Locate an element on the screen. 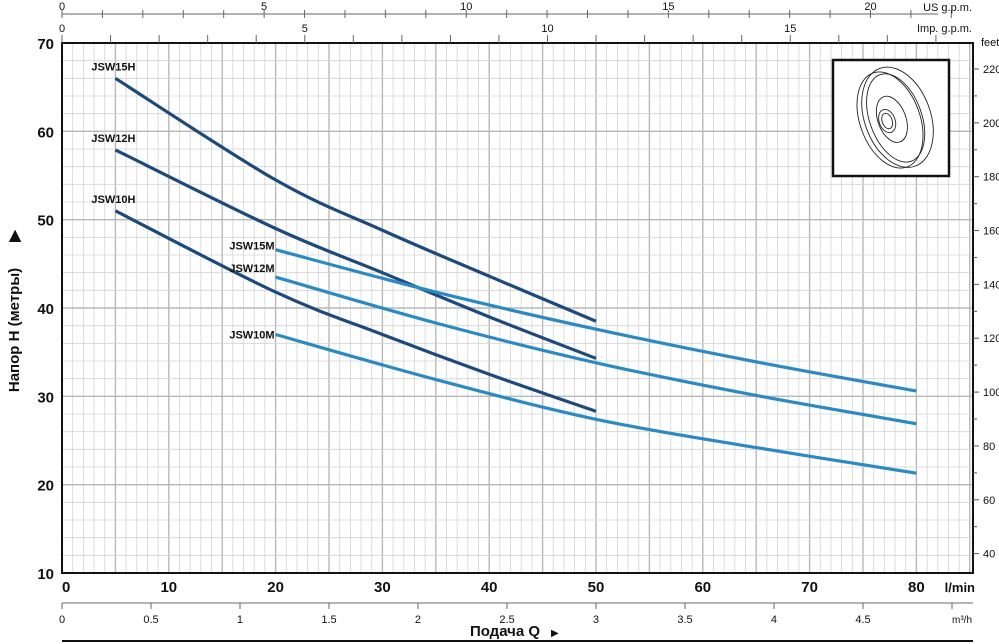 The image size is (999, 644). imp-gpm-tick-label: 5 is located at coordinates (305, 29).